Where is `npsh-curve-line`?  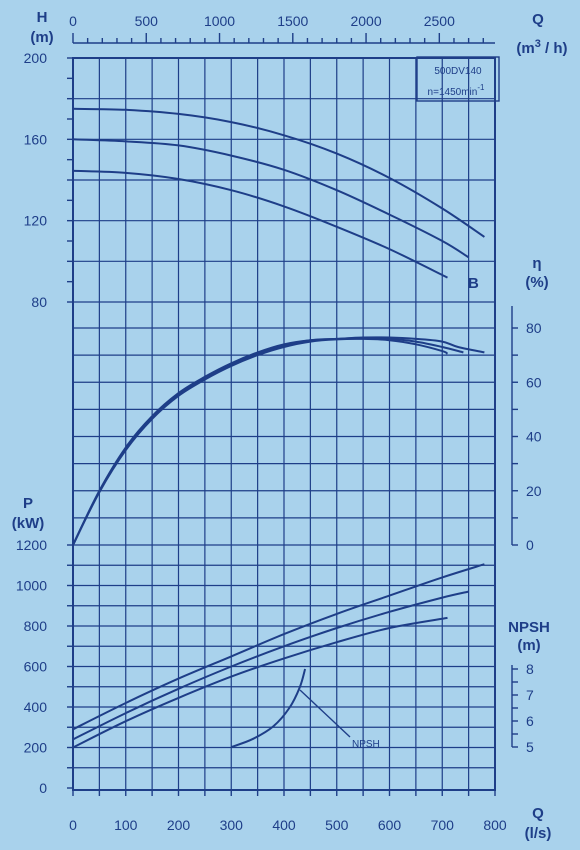 npsh-curve-line is located at coordinates (268, 708).